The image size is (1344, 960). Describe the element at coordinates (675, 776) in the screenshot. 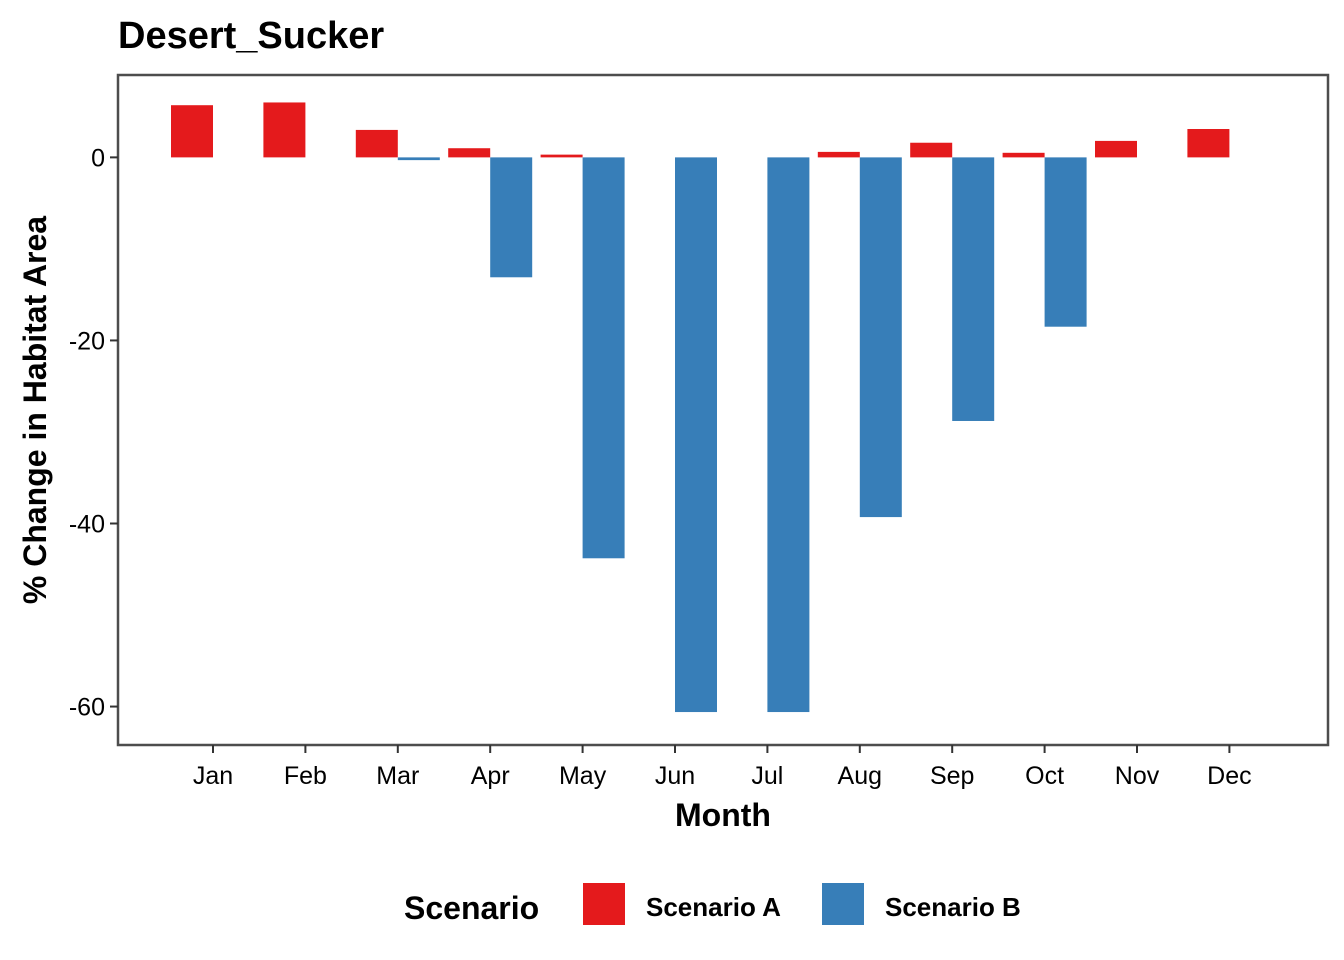

I see `x-tick-label-jun: Jun` at that location.